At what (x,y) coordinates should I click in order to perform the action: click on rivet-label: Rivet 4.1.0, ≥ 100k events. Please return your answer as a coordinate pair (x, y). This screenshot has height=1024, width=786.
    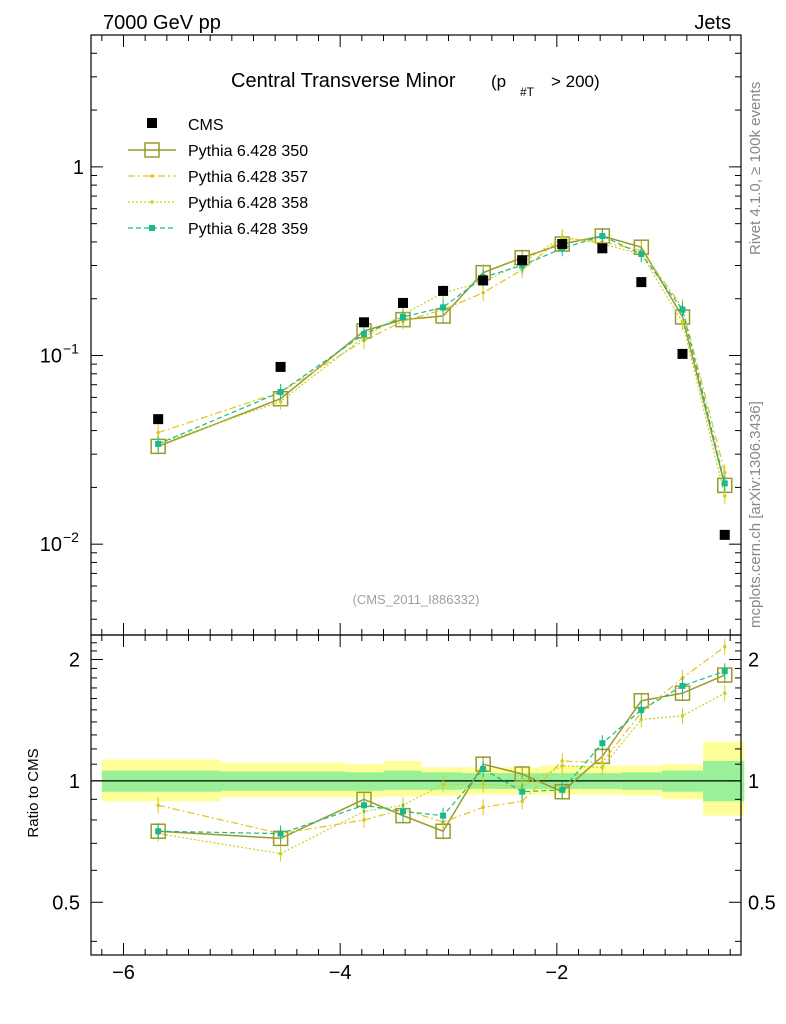
    Looking at the image, I should click on (755, 168).